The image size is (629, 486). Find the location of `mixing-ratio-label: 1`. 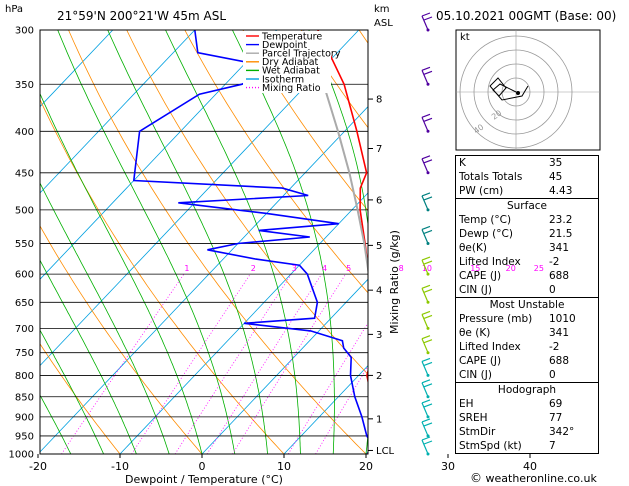

mixing-ratio-label: 1 is located at coordinates (186, 268).